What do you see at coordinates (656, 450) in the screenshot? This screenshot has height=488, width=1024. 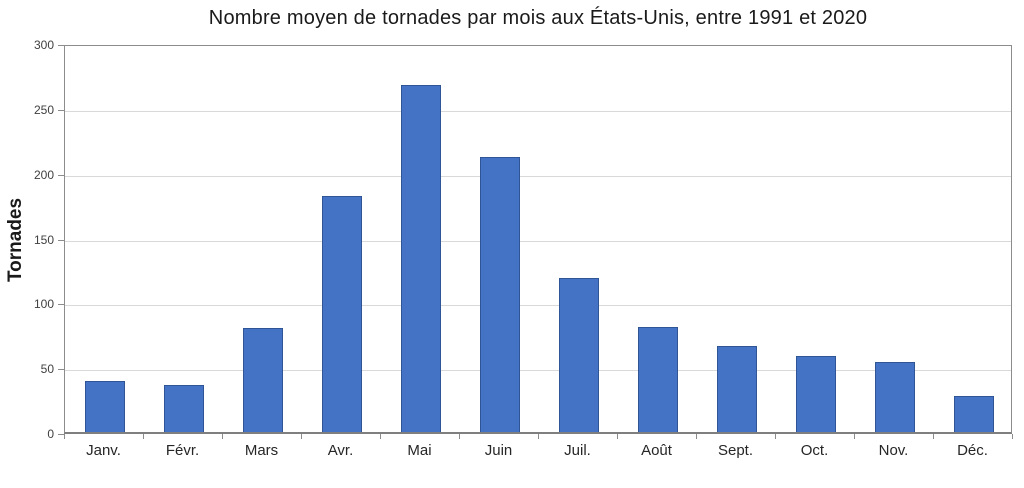 I see `x-tick-label-août: Août` at bounding box center [656, 450].